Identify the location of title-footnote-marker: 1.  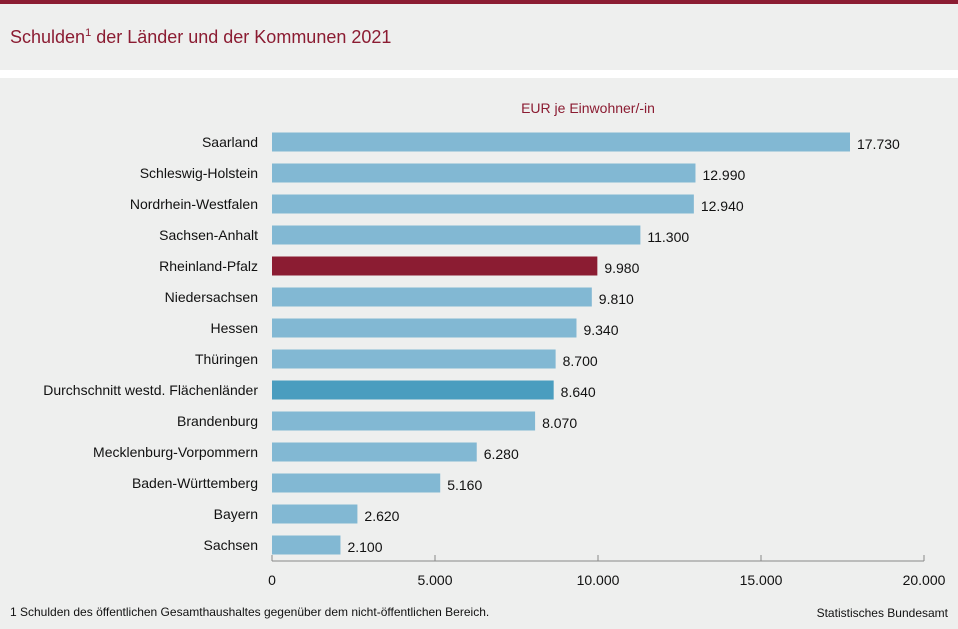
(88, 33).